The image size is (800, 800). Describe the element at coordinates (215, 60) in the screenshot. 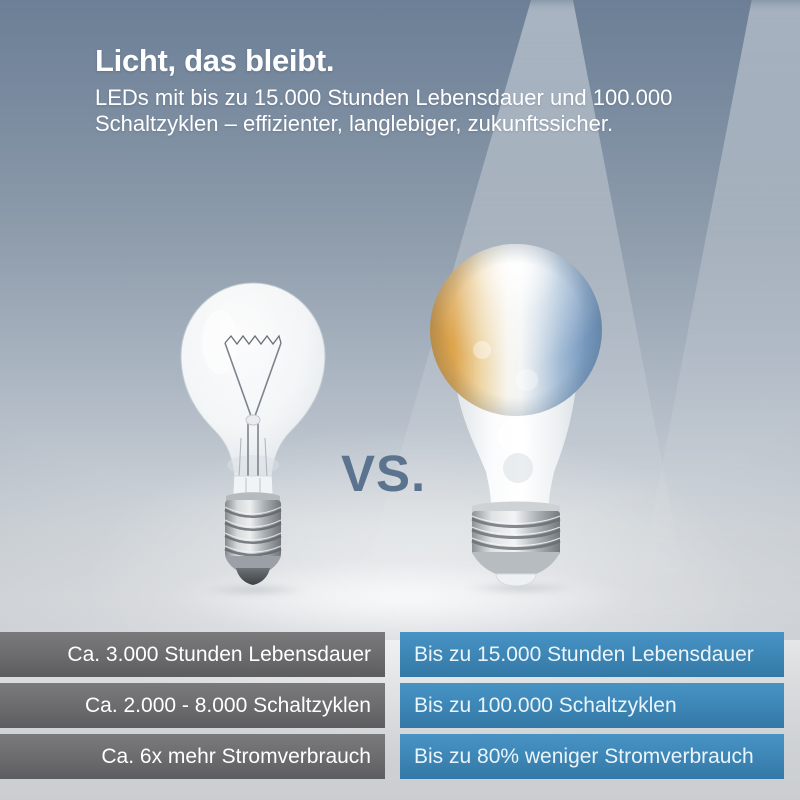

I see `page-title: Licht, das bleibt.` at that location.